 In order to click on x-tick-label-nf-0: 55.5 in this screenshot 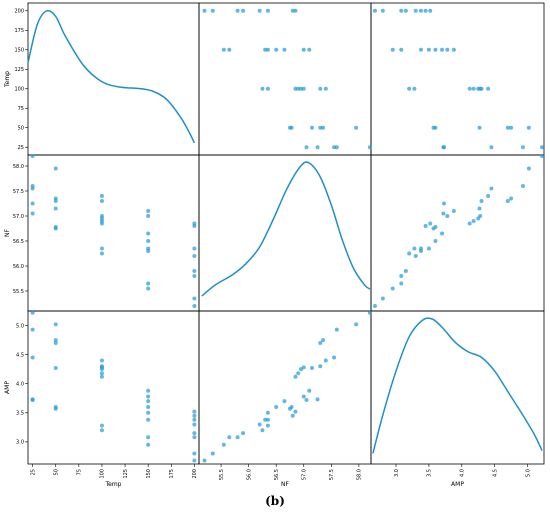, I will do `click(222, 474)`.